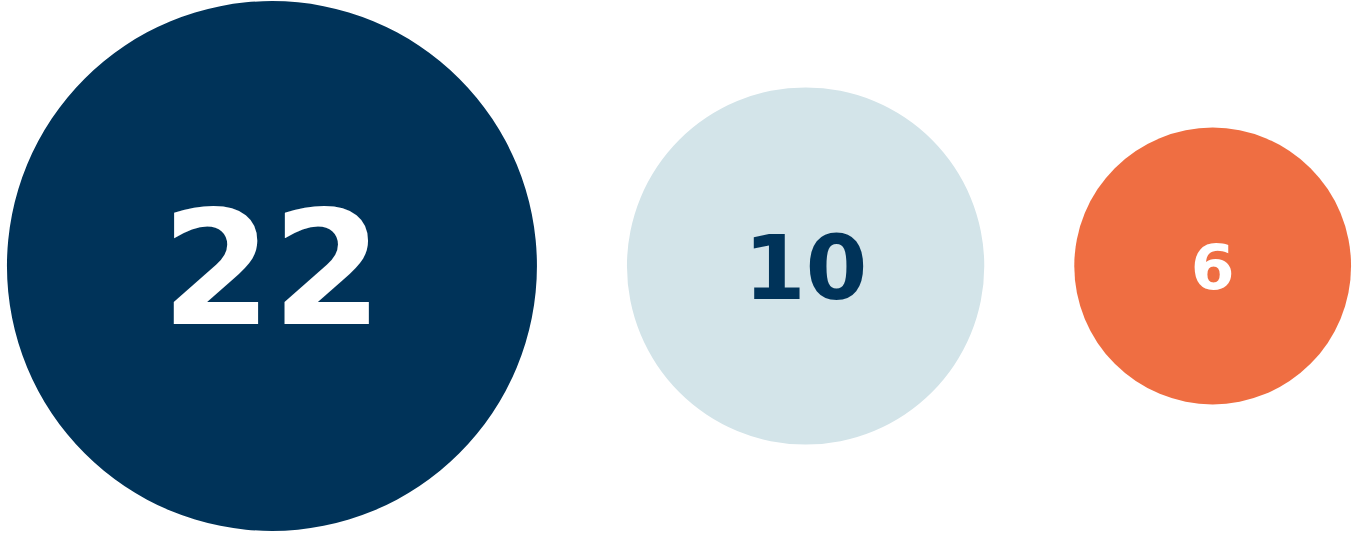 The image size is (1357, 539). I want to click on data-label: 6, so click(1212, 267).